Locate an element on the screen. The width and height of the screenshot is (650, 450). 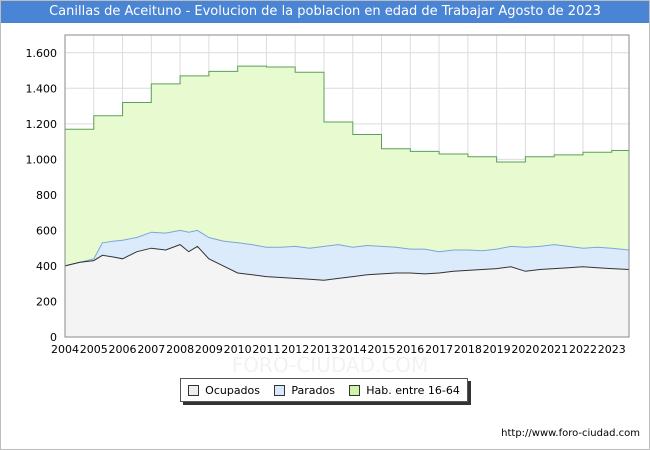
x-tick-label: 2009 is located at coordinates (209, 349).